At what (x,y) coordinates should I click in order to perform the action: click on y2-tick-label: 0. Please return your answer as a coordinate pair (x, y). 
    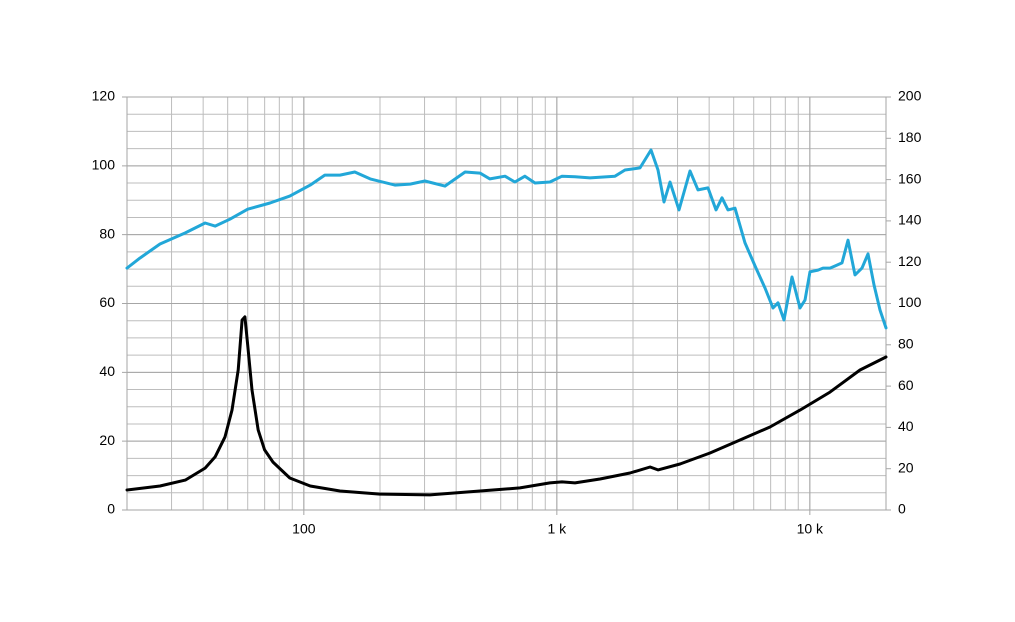
    Looking at the image, I should click on (902, 509).